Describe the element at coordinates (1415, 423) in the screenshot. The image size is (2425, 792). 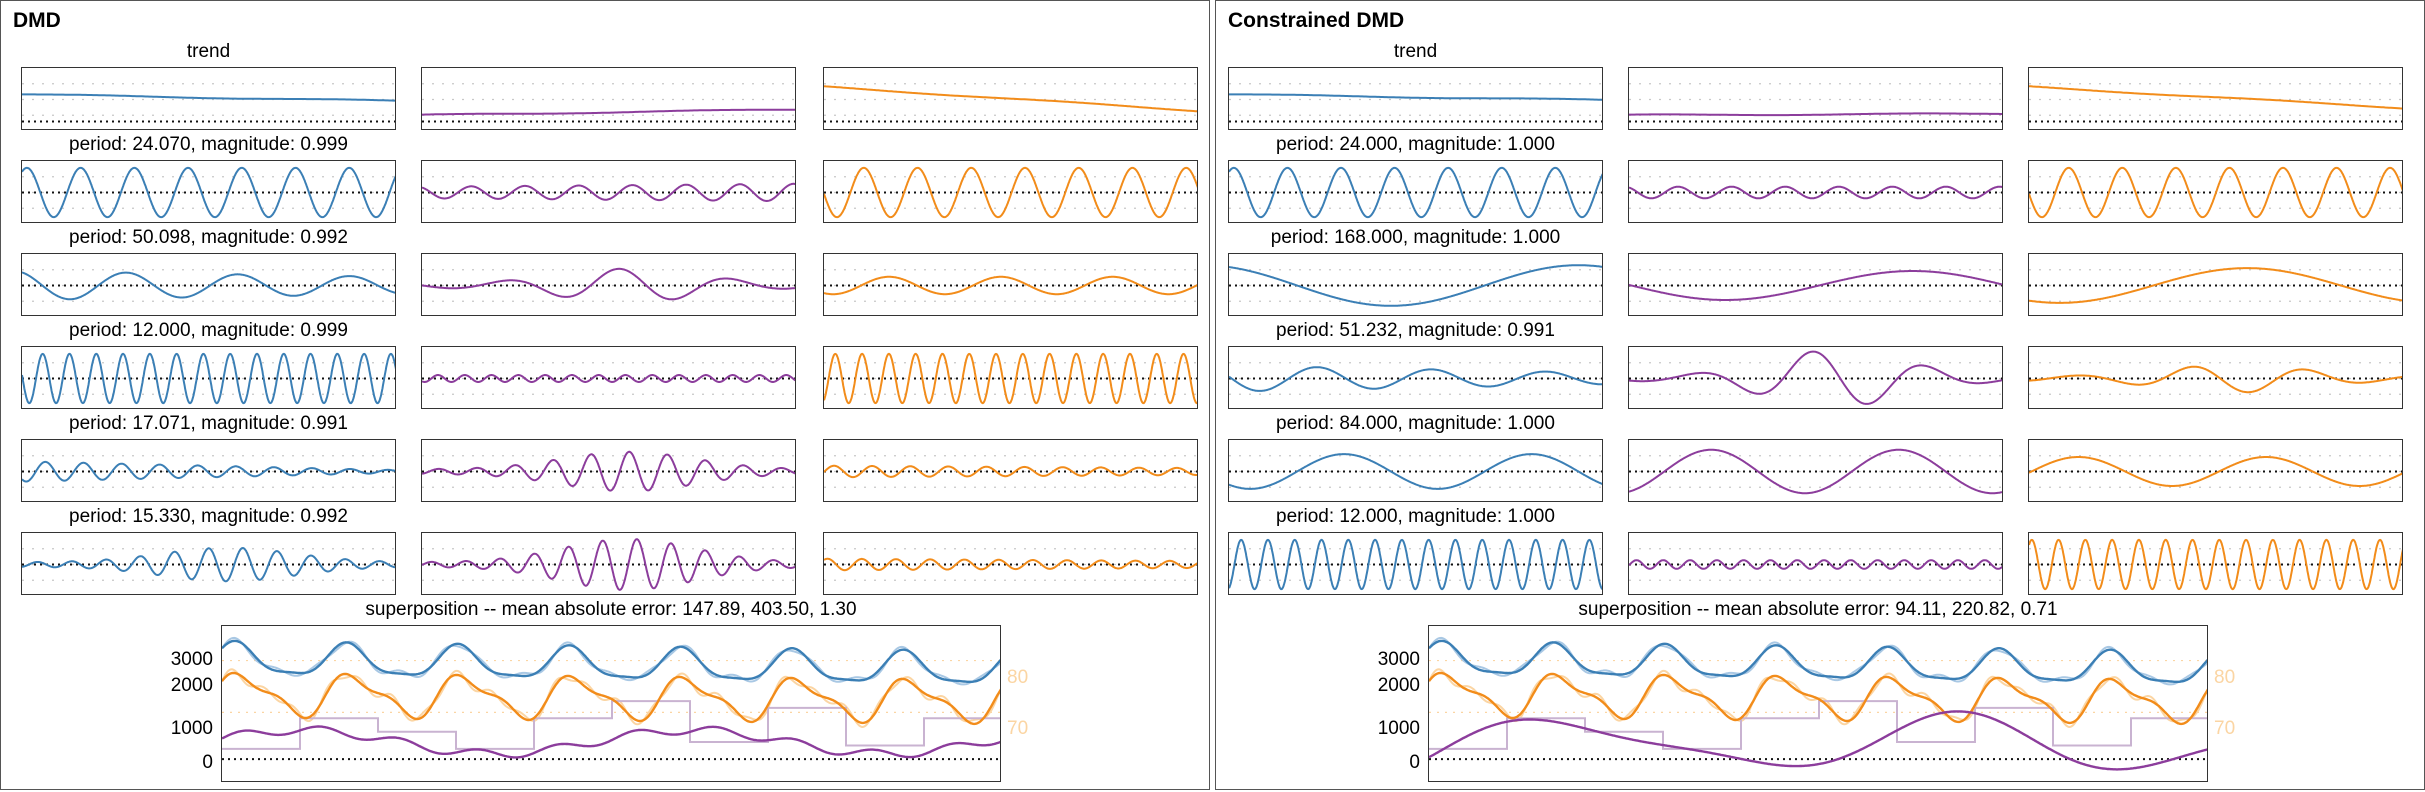
I see `mode-4-label: period: 84.000, magnitude: 1.000` at that location.